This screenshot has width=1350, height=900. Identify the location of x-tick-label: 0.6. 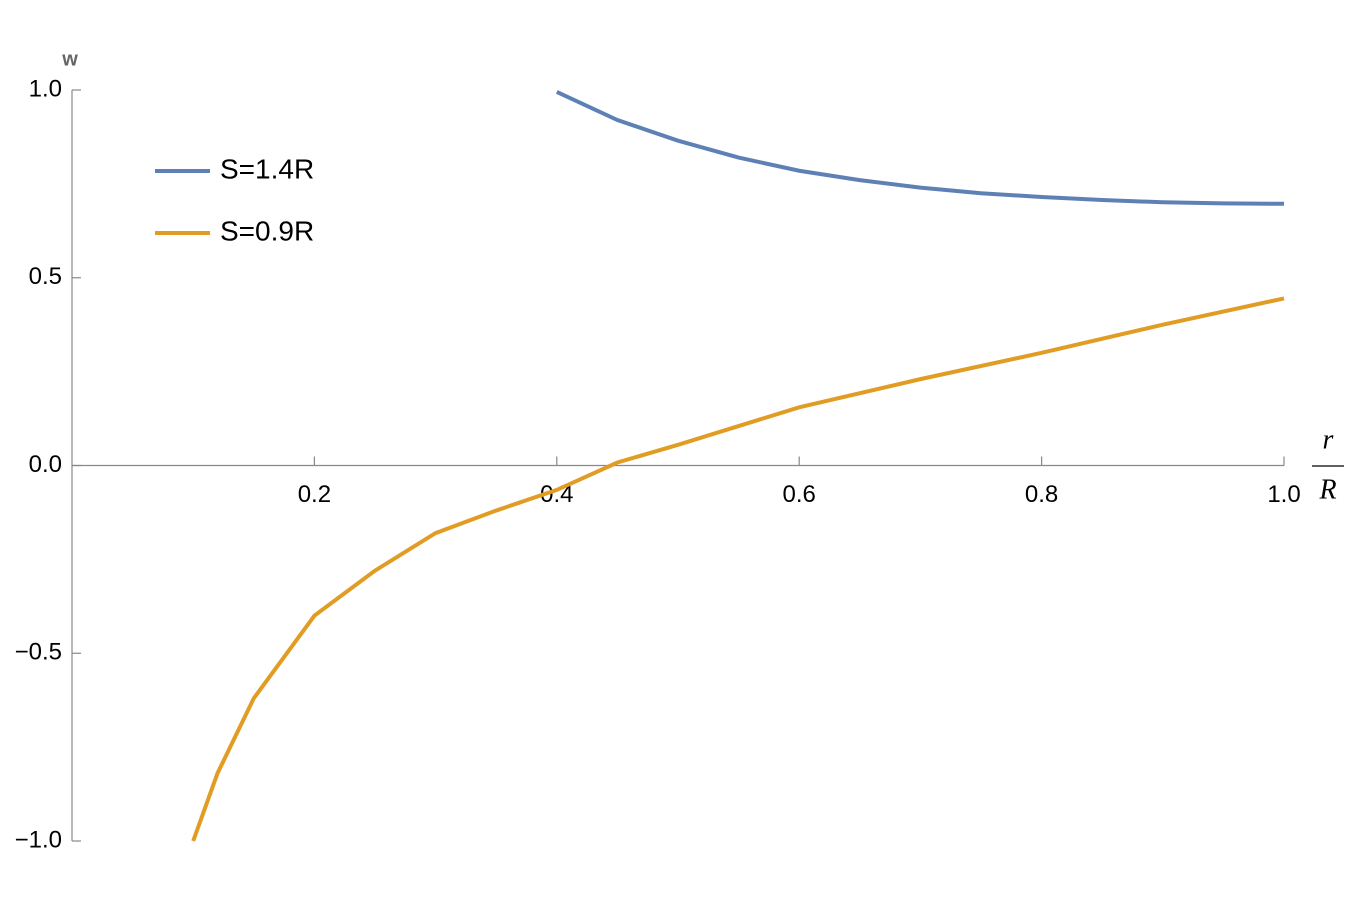
(799, 494).